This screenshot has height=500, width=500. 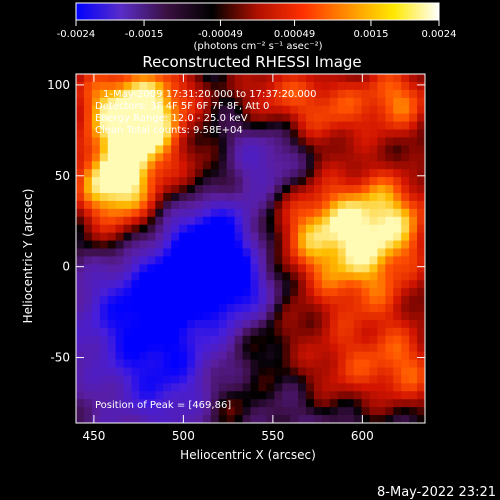 What do you see at coordinates (182, 106) in the screenshot?
I see `annotation-detectors: Detectors: 3F 4F 5F 6F 7F 8F, Att 0` at bounding box center [182, 106].